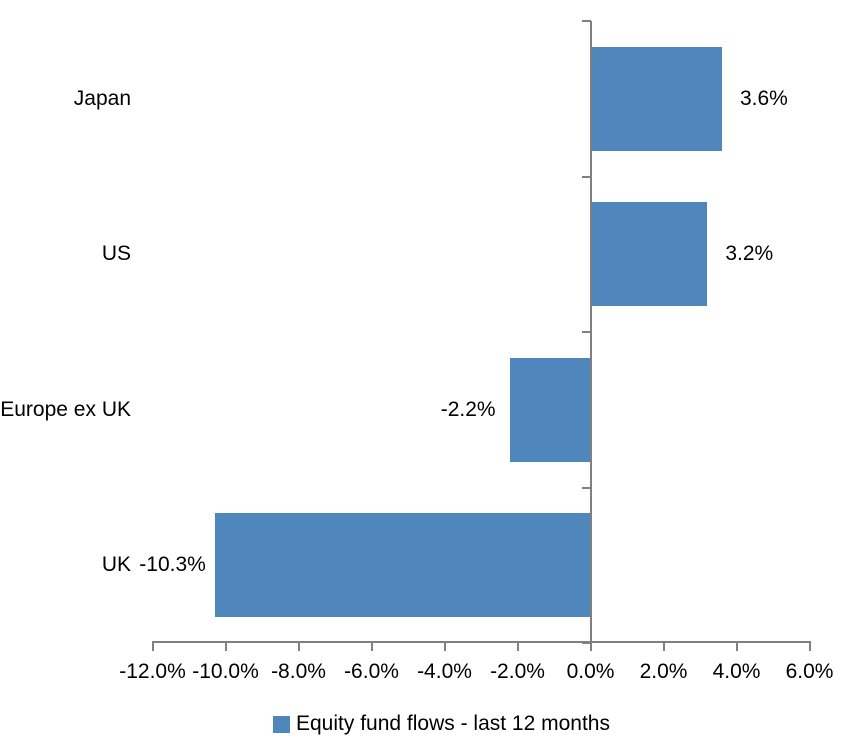 This screenshot has width=852, height=747. What do you see at coordinates (116, 565) in the screenshot?
I see `category-label: UK` at bounding box center [116, 565].